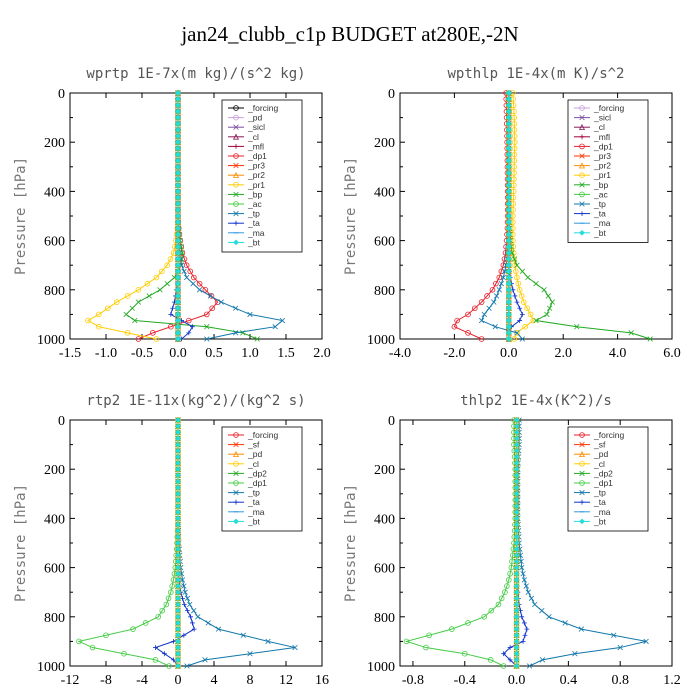  Describe the element at coordinates (253, 445) in the screenshot. I see `legend-label: _sf` at that location.